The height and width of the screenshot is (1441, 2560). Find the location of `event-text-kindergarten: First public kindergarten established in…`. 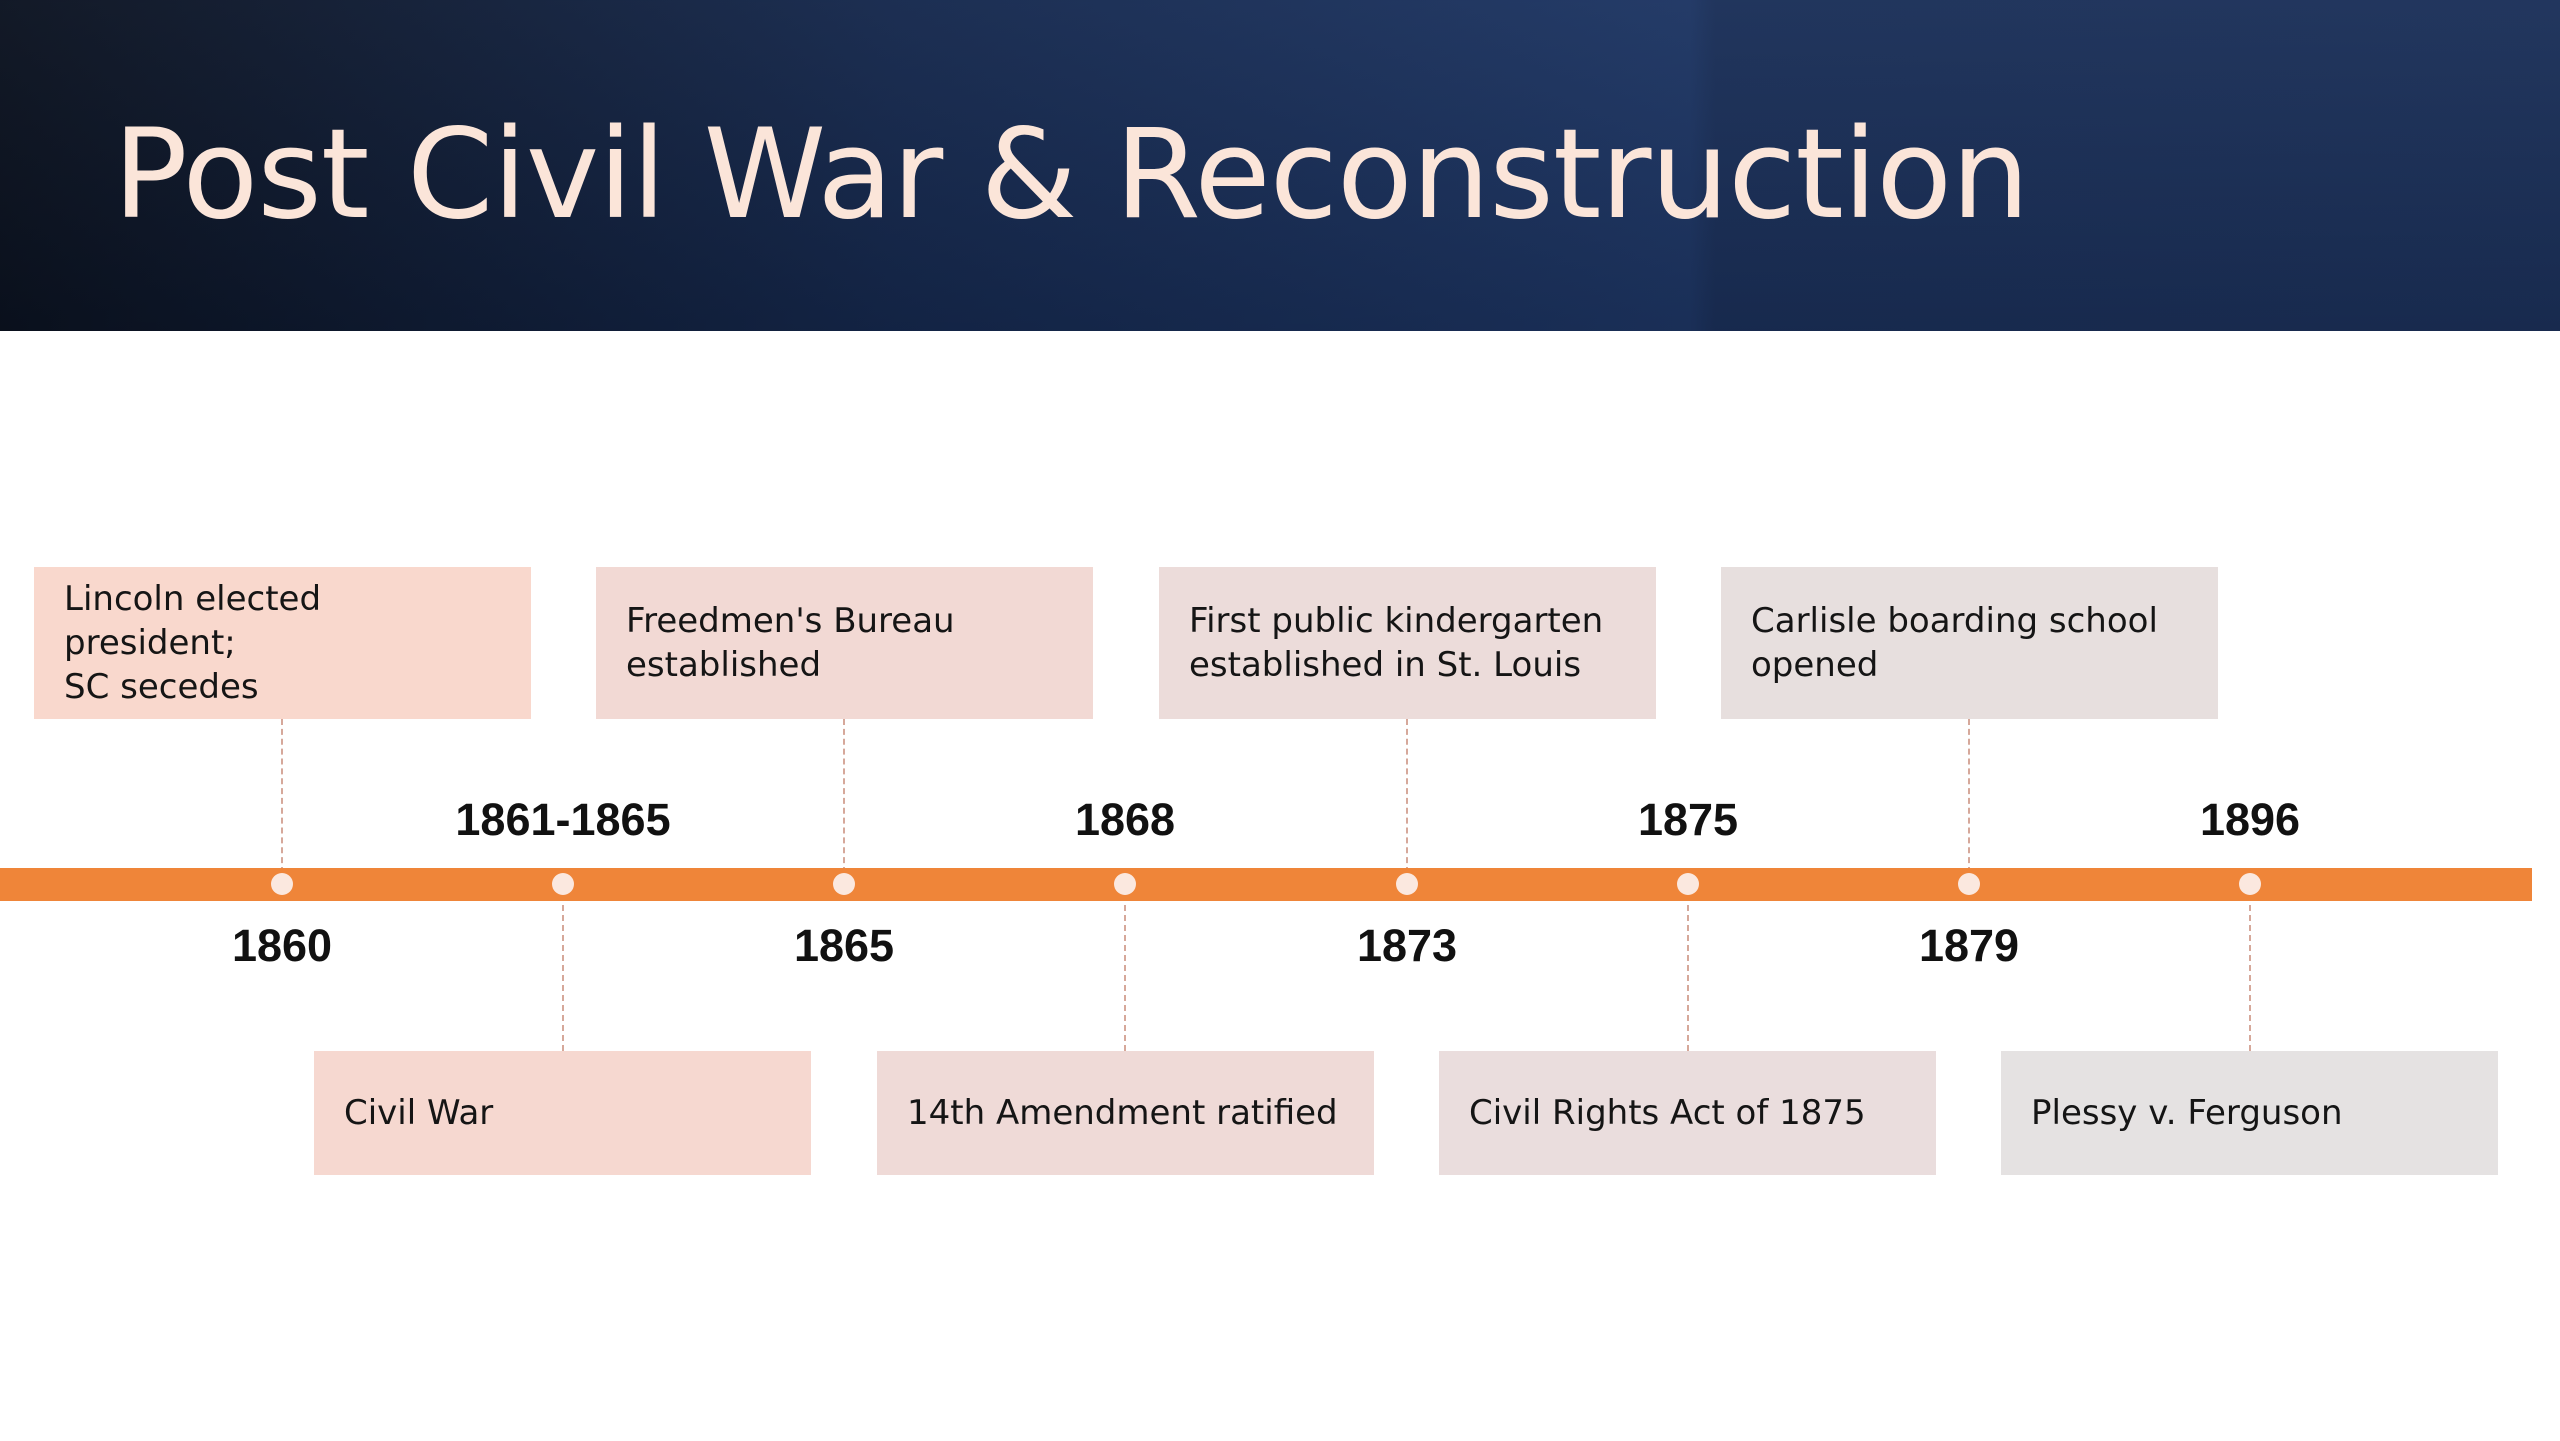

event-text-kindergarten: First public kindergarten established in… is located at coordinates (1396, 643).